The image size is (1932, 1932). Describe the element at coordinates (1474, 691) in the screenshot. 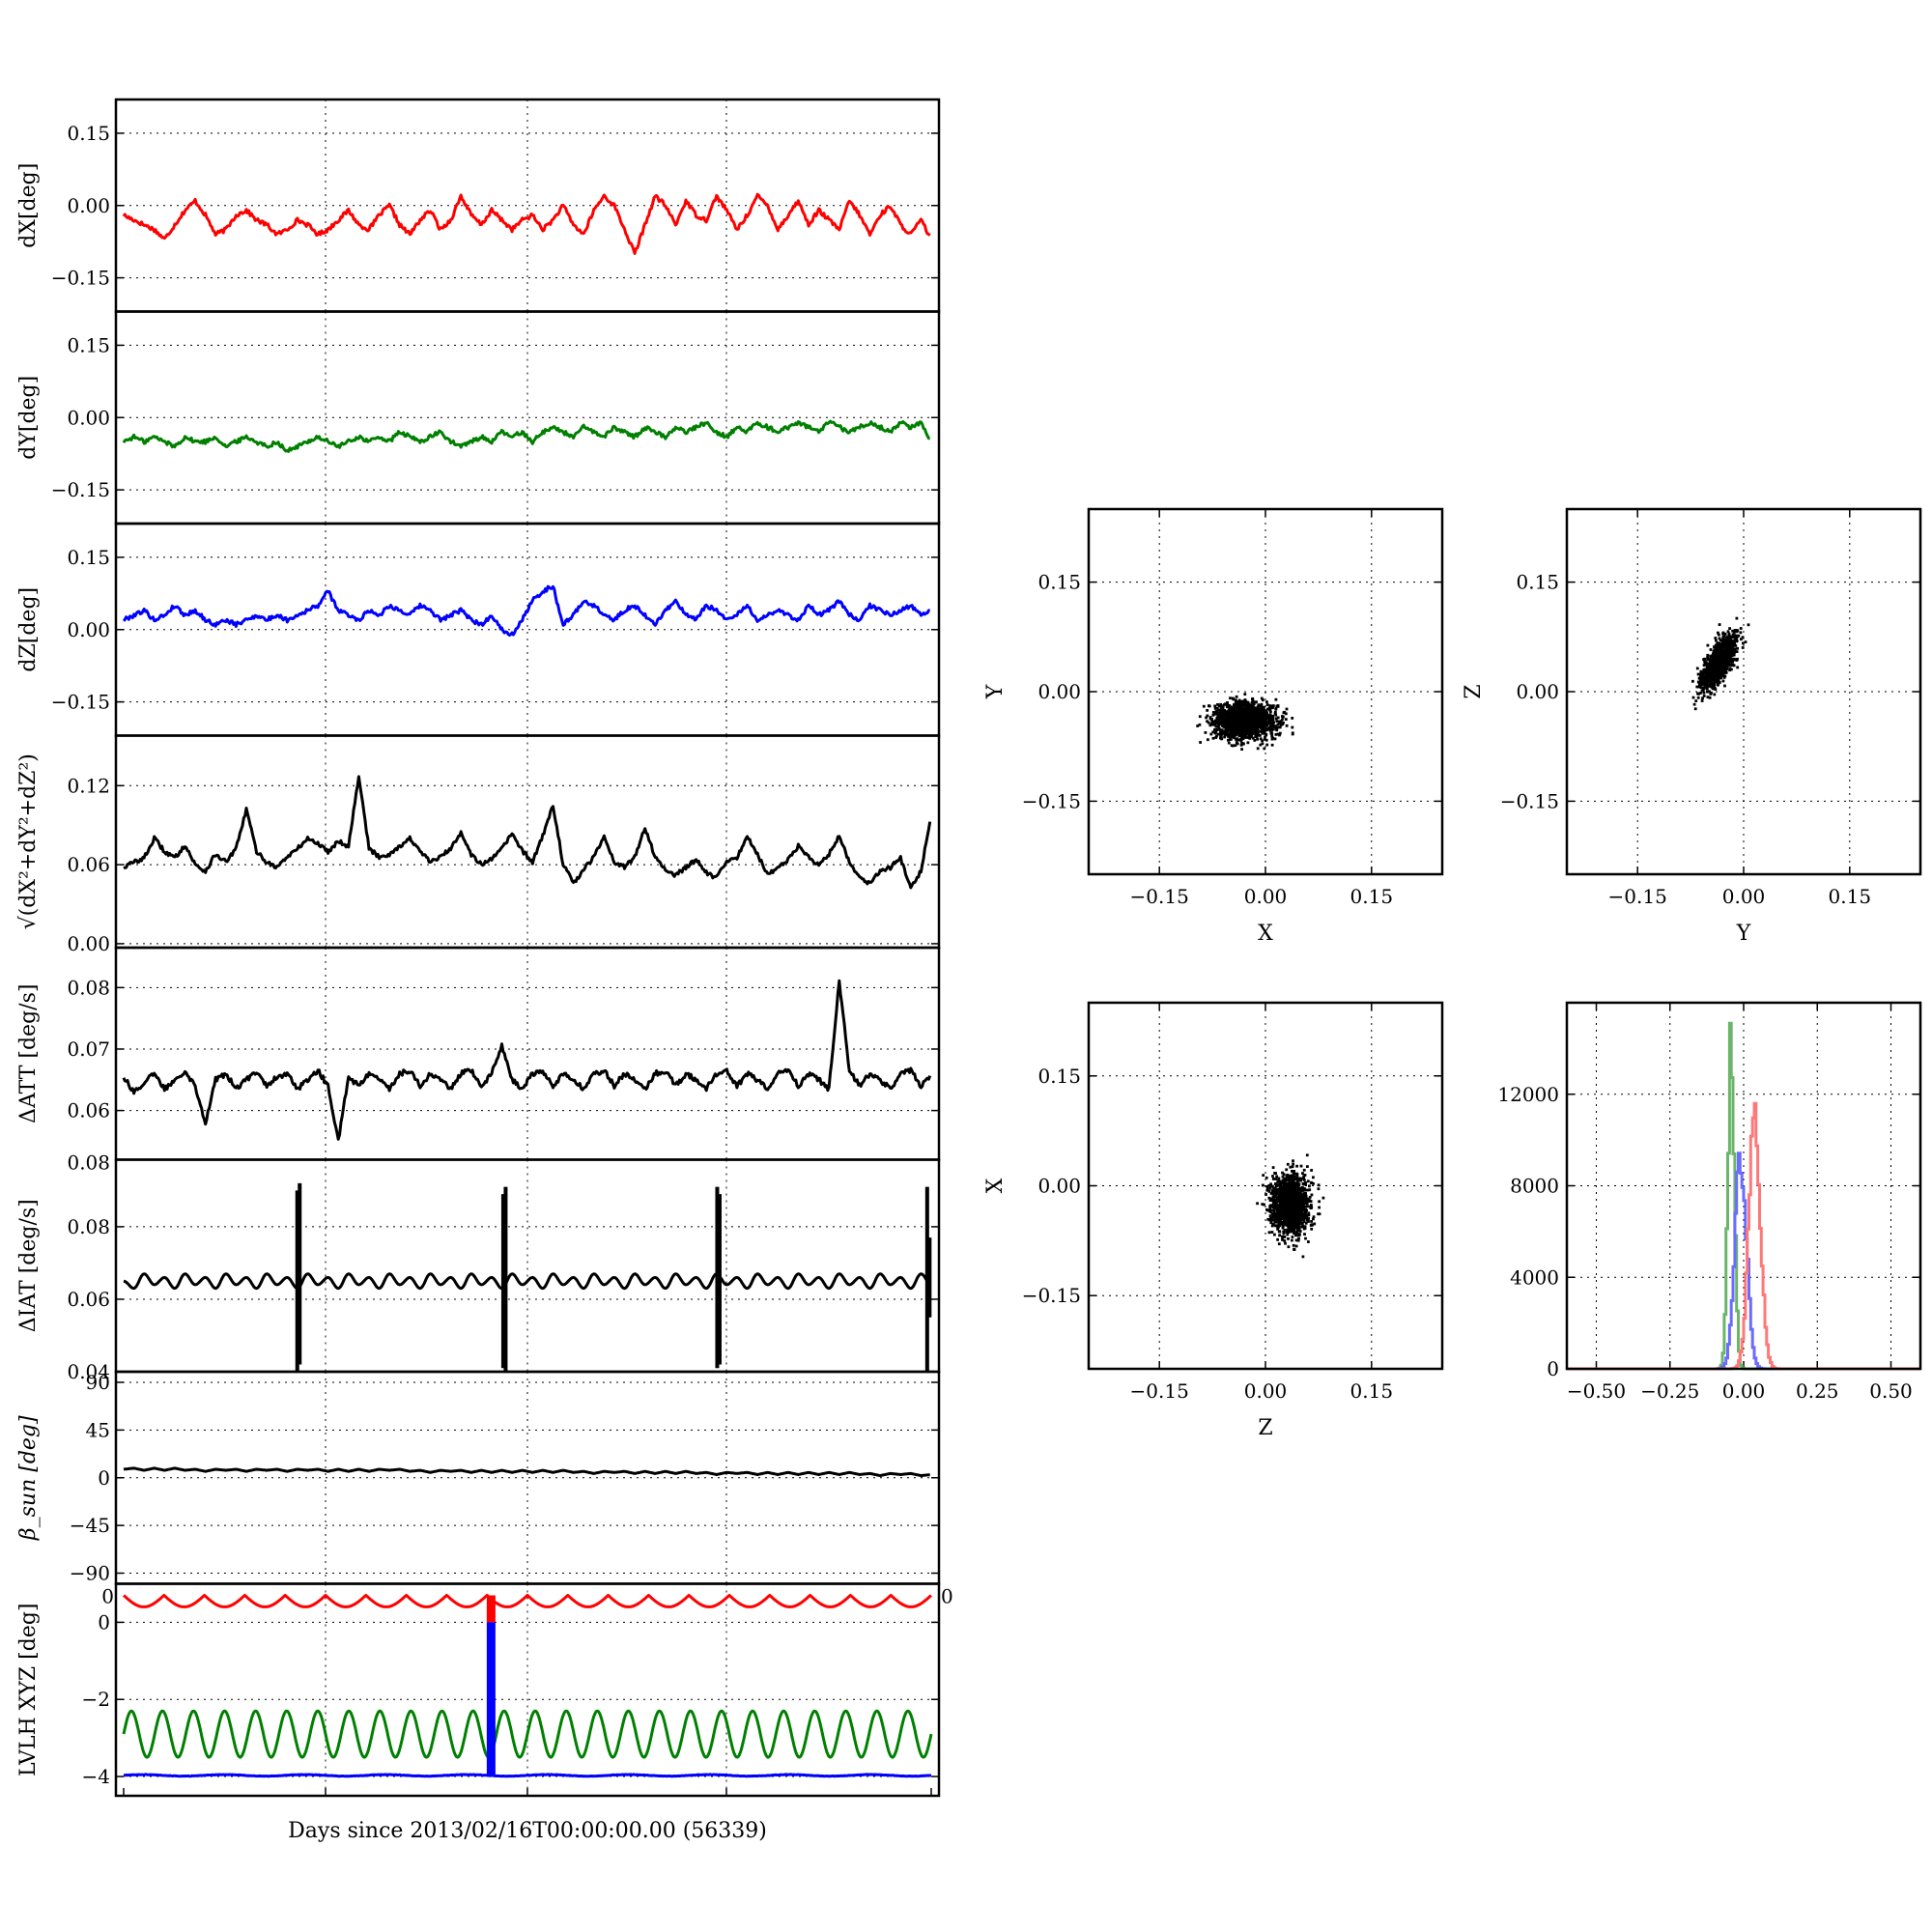

I see `y-axis-label: Z` at that location.